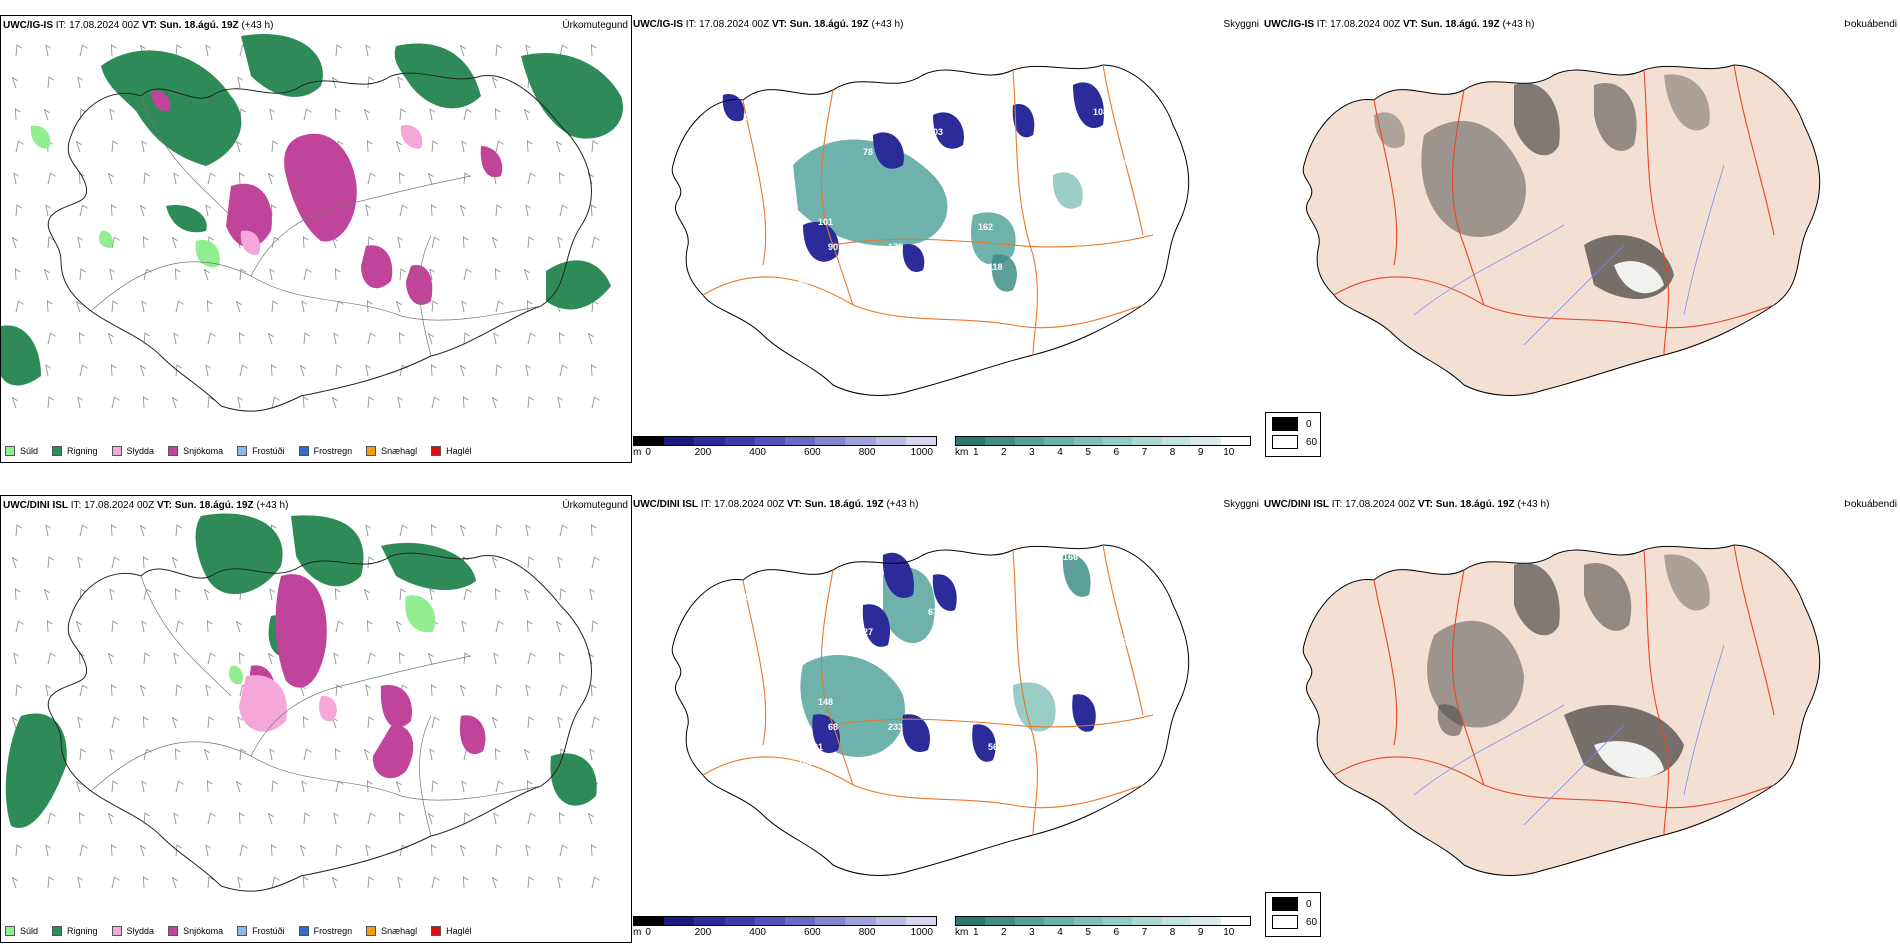 The width and height of the screenshot is (1900, 950). Describe the element at coordinates (332, 640) in the screenshot. I see `drizzle-areas` at that location.